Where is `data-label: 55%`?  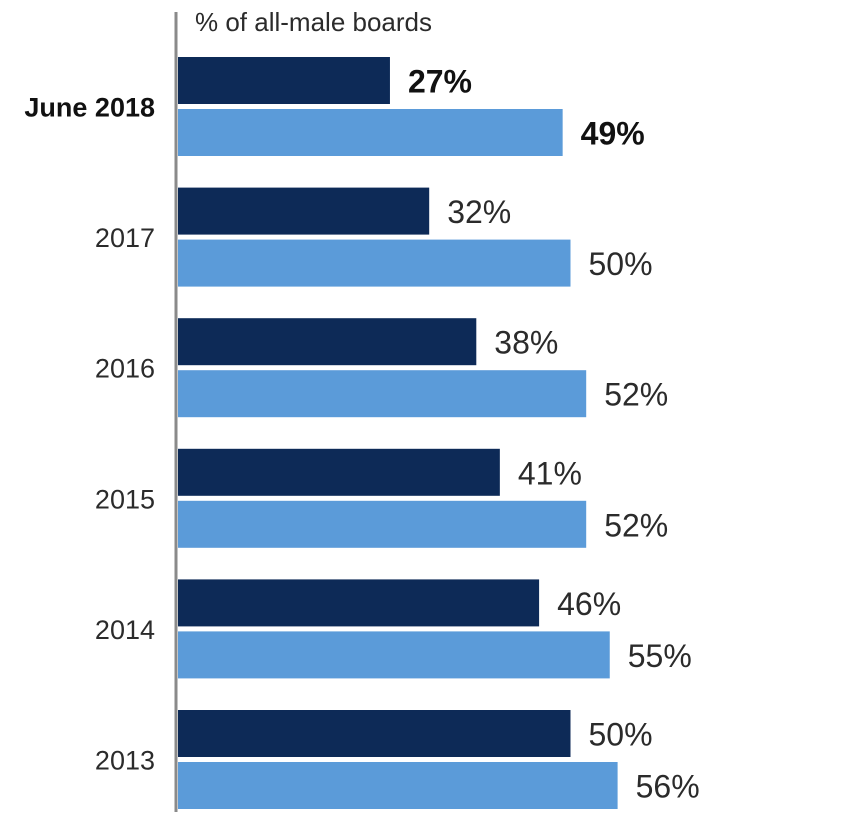
data-label: 55% is located at coordinates (660, 656).